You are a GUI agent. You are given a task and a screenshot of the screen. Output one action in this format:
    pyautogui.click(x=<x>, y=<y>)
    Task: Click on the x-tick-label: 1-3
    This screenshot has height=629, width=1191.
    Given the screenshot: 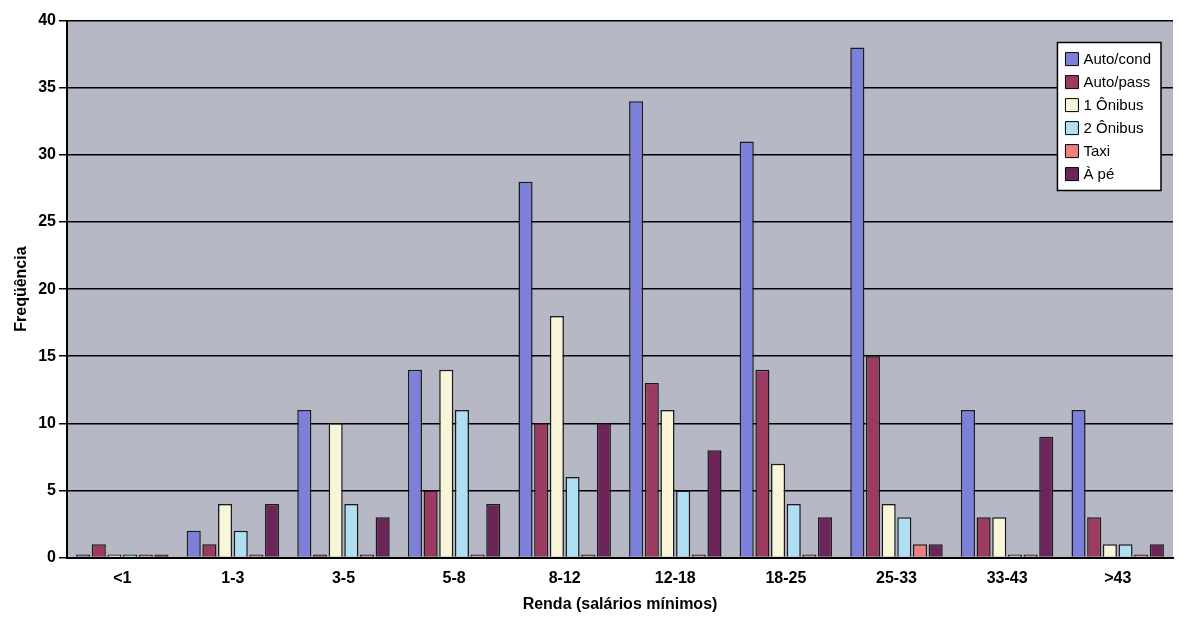 What is the action you would take?
    pyautogui.click(x=233, y=577)
    